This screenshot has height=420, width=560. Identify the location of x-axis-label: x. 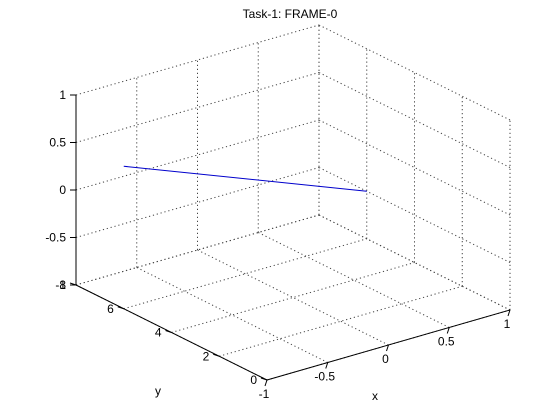
(375, 396).